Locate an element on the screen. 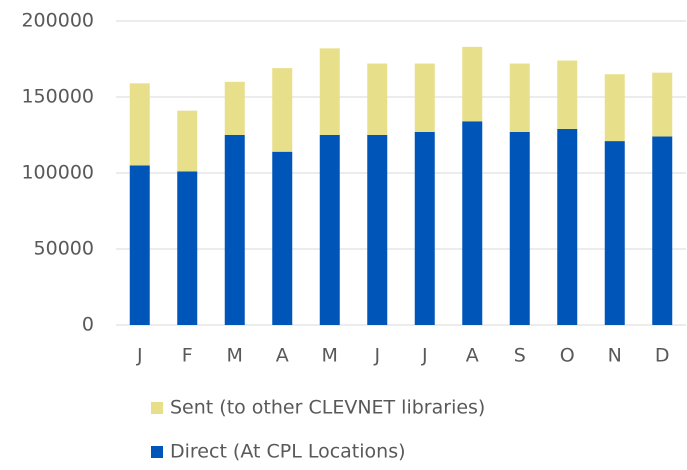  x-tick-label: N is located at coordinates (615, 356).